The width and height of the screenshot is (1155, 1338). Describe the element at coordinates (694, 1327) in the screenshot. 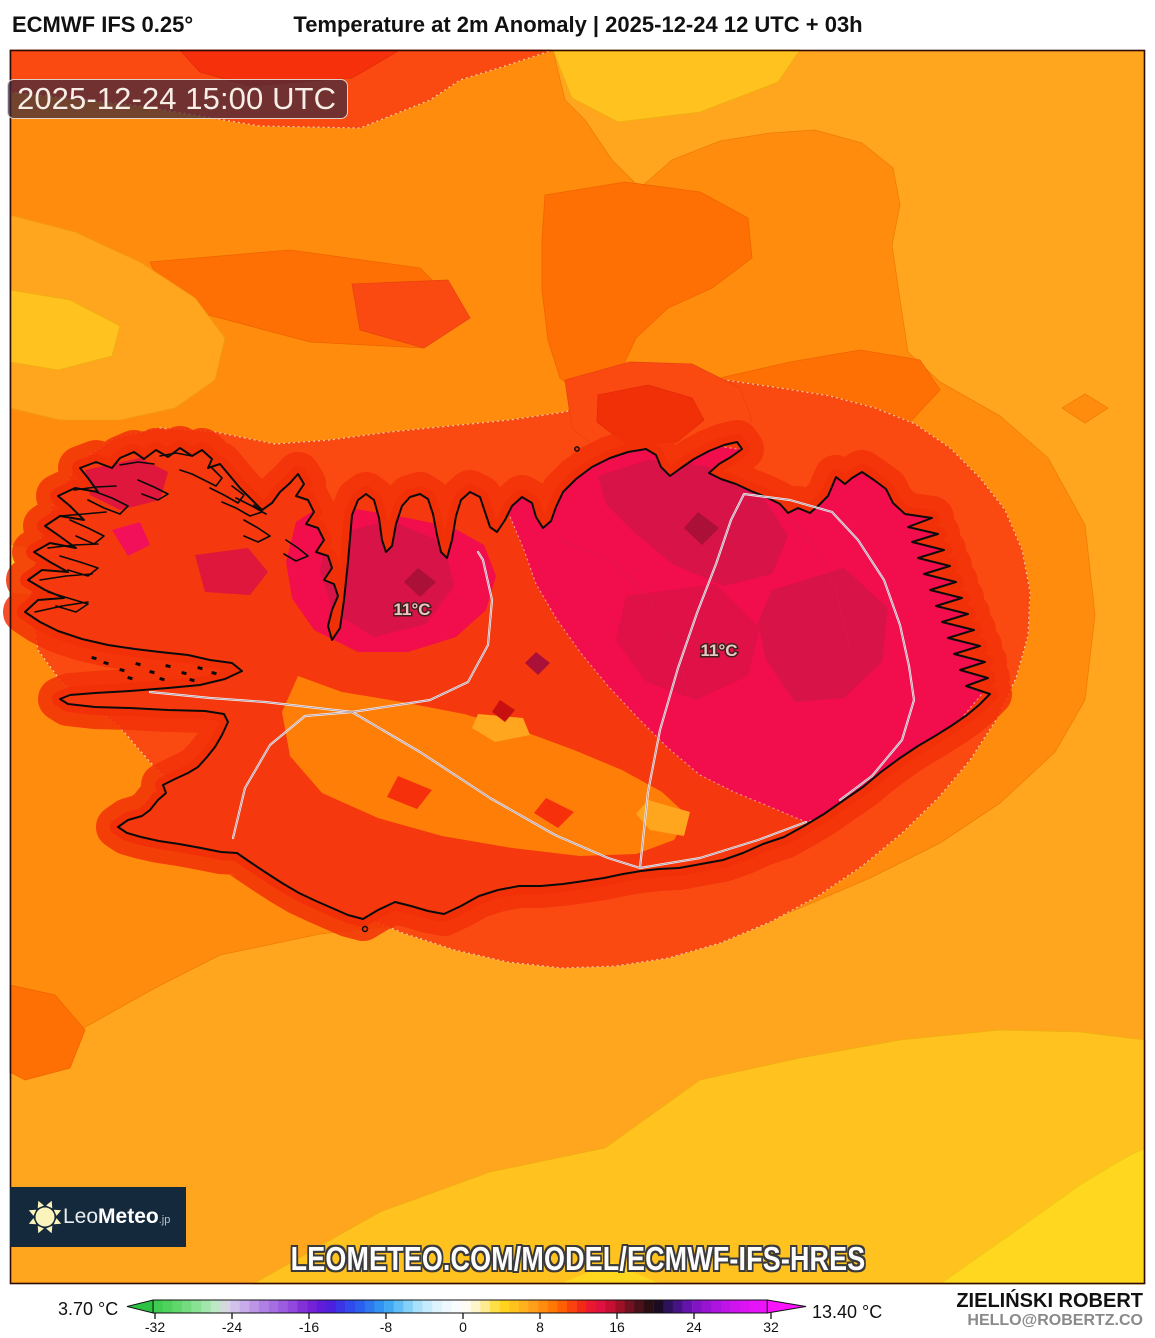

I see `svg-text: 24` at that location.